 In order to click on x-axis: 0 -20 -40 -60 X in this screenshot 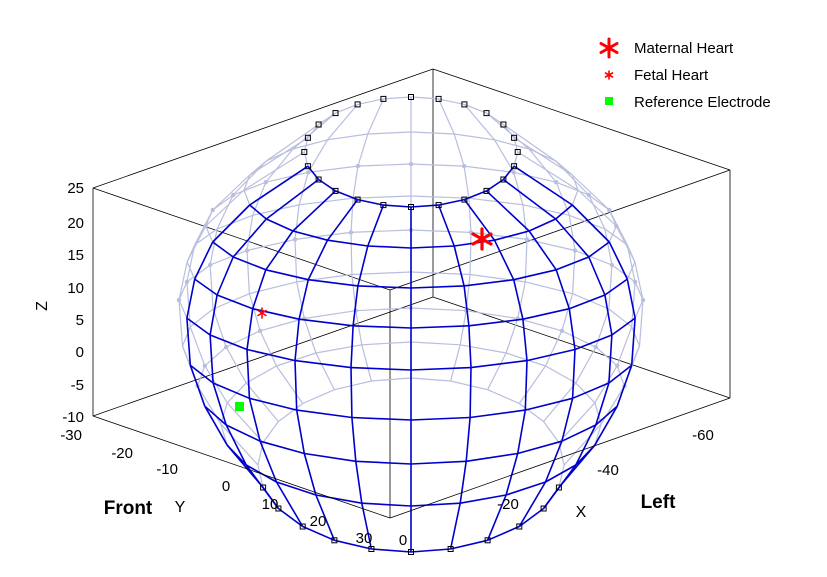, I will do `click(556, 488)`.